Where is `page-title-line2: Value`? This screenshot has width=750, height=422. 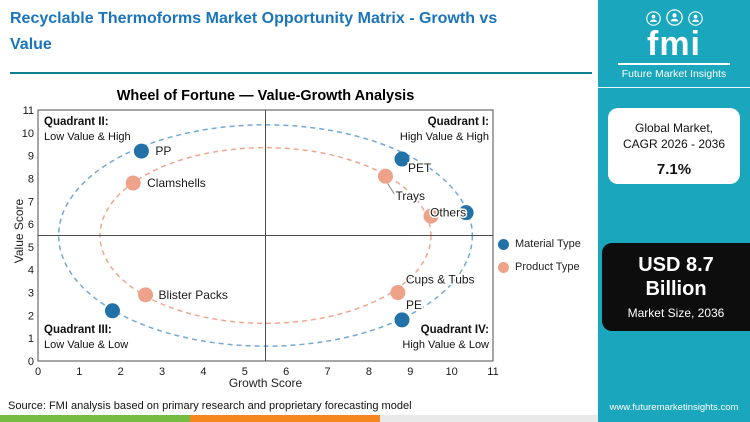 page-title-line2: Value is located at coordinates (31, 44).